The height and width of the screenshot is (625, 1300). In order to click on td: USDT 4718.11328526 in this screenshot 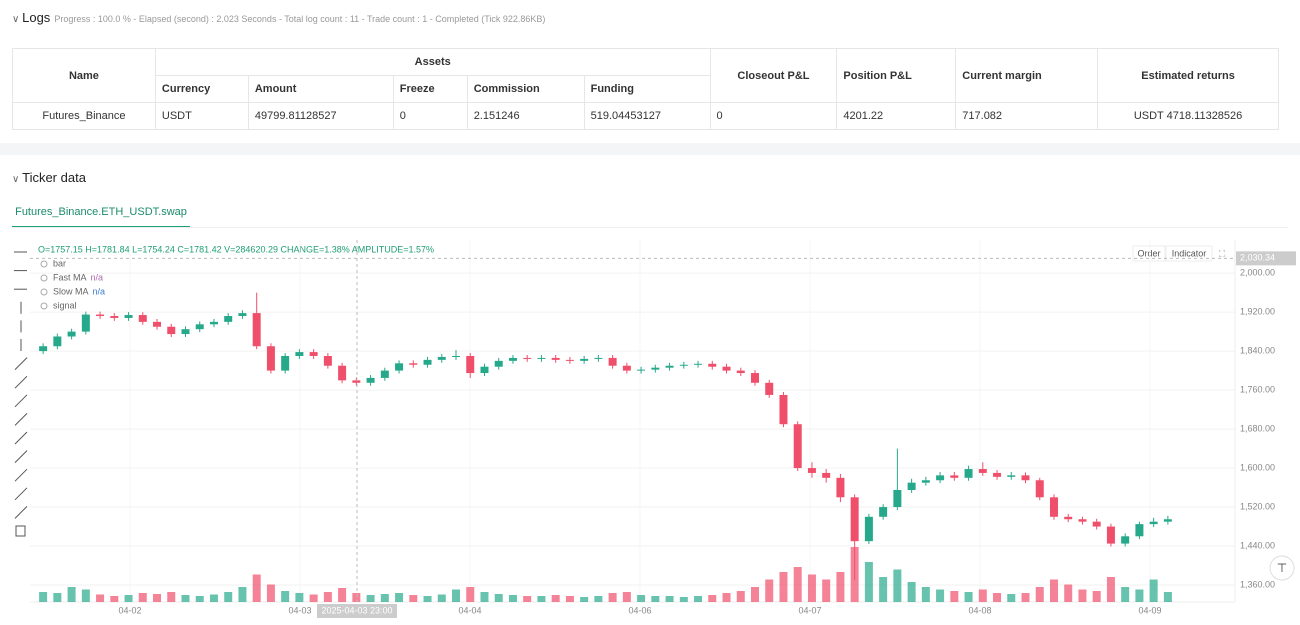, I will do `click(1188, 116)`.